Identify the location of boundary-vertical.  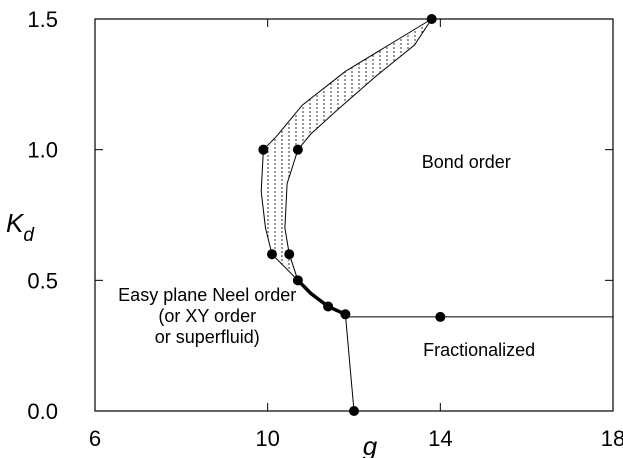
(349, 363).